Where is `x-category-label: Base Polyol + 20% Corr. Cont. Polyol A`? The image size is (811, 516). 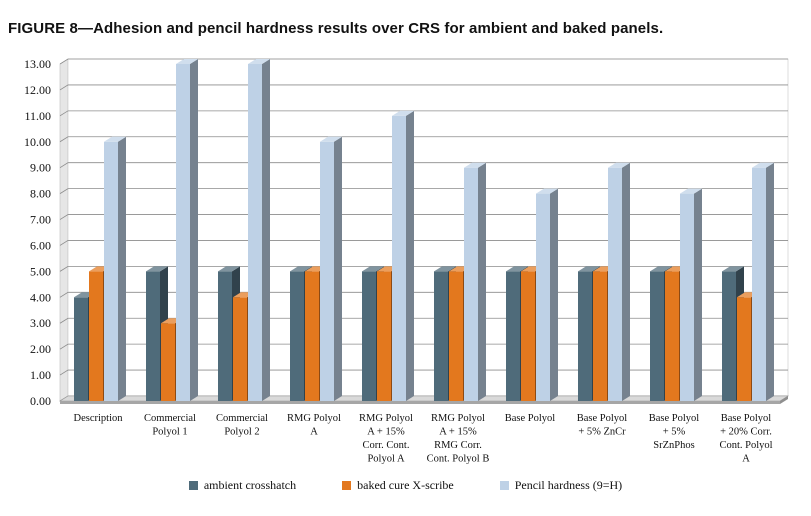 x-category-label: Base Polyol + 20% Corr. Cont. Polyol A is located at coordinates (745, 439).